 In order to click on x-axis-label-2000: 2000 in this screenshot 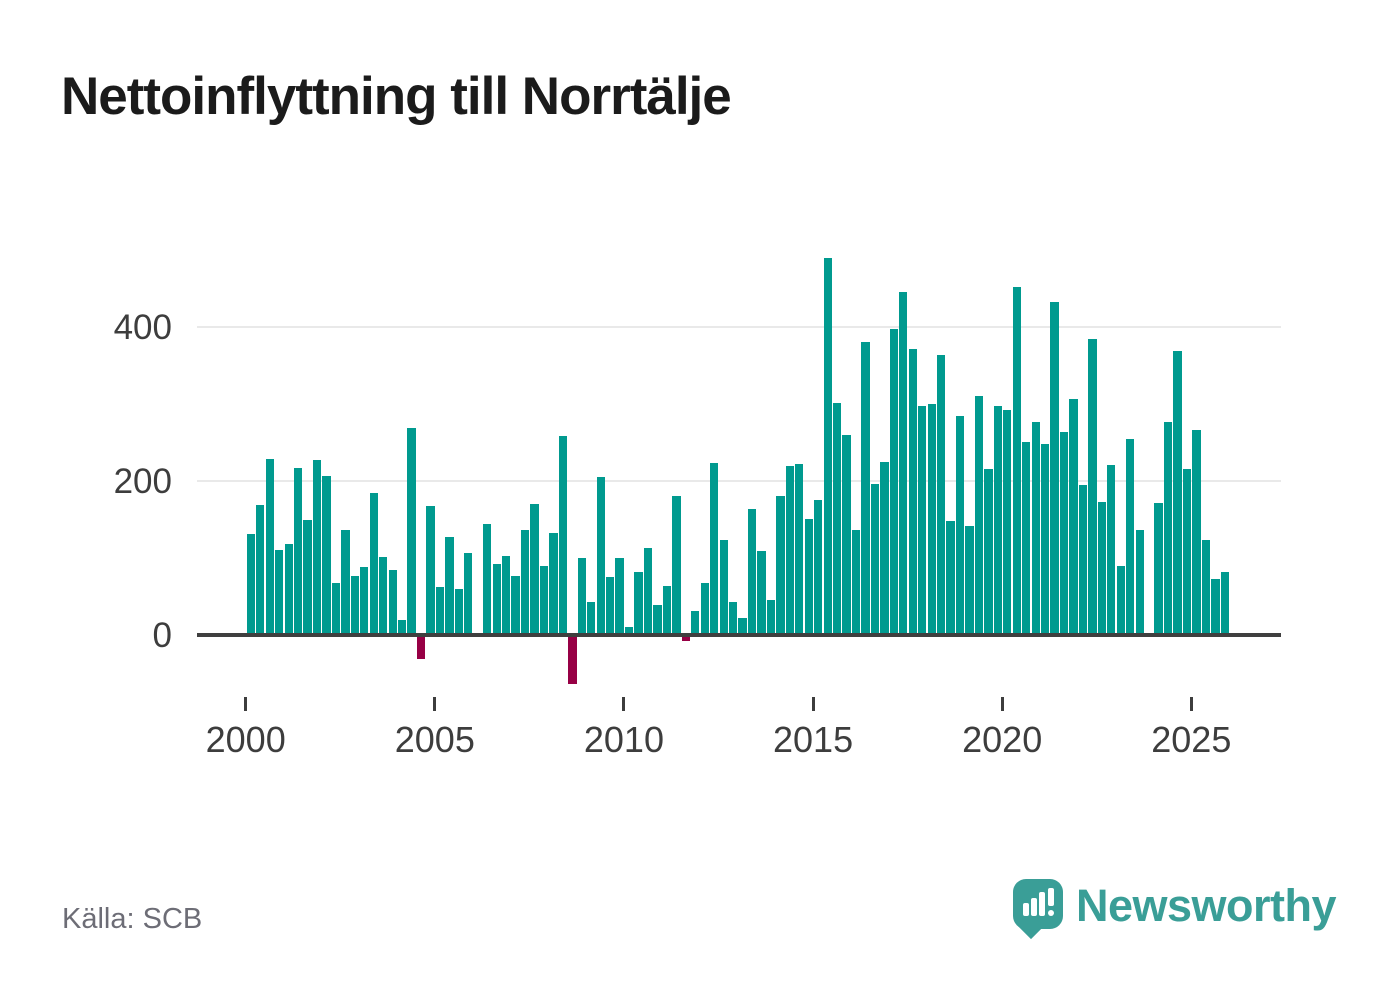, I will do `click(245, 739)`.